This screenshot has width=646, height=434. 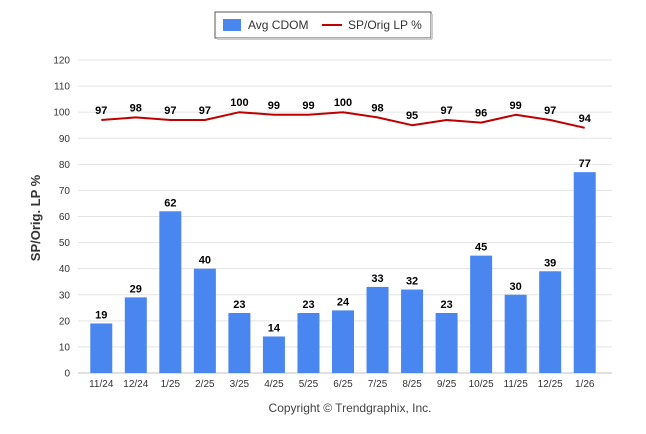 I want to click on y-tick-label: 40, so click(x=65, y=269).